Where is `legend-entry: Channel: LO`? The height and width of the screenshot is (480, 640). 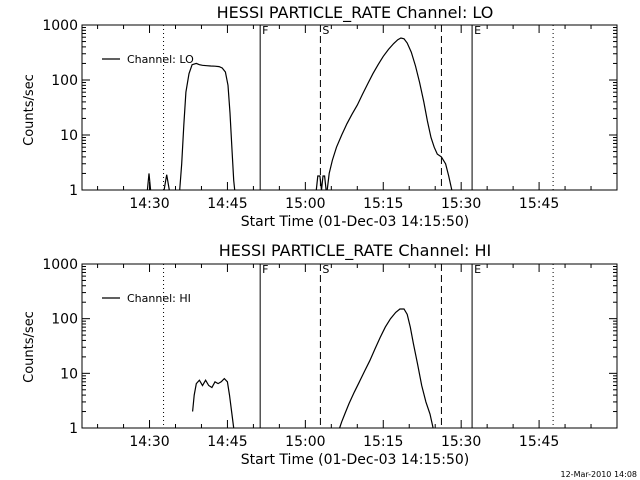
legend-entry: Channel: LO is located at coordinates (160, 59).